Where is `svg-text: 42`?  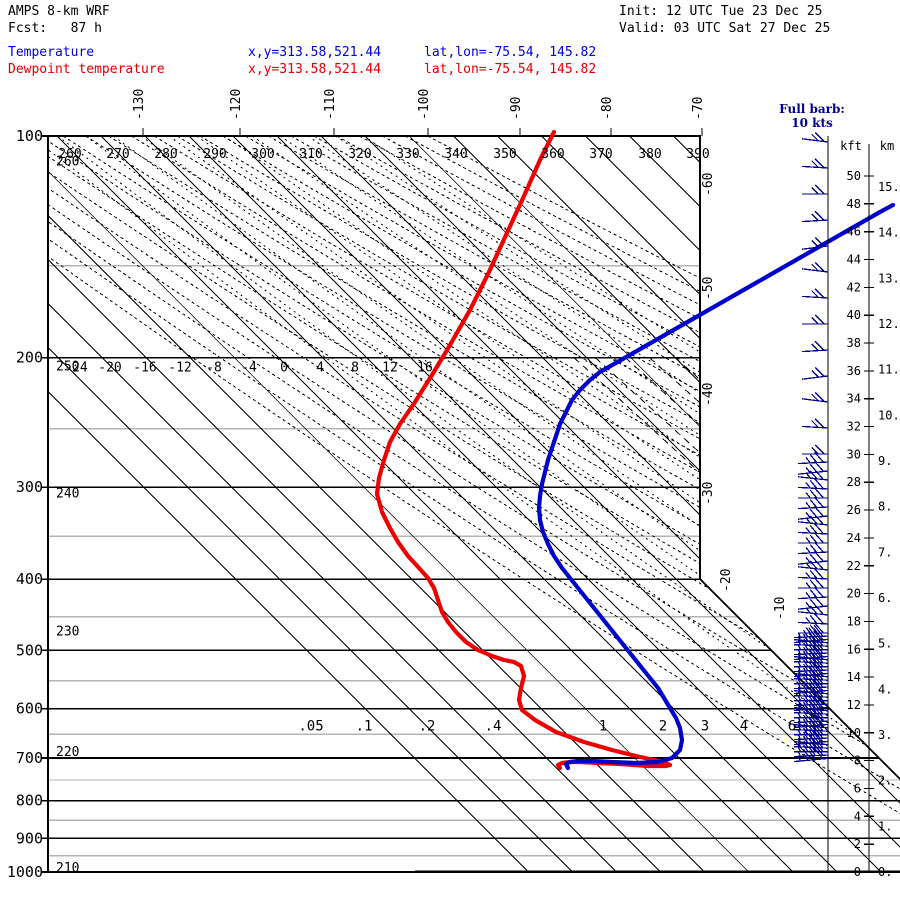
svg-text: 42 is located at coordinates (854, 287).